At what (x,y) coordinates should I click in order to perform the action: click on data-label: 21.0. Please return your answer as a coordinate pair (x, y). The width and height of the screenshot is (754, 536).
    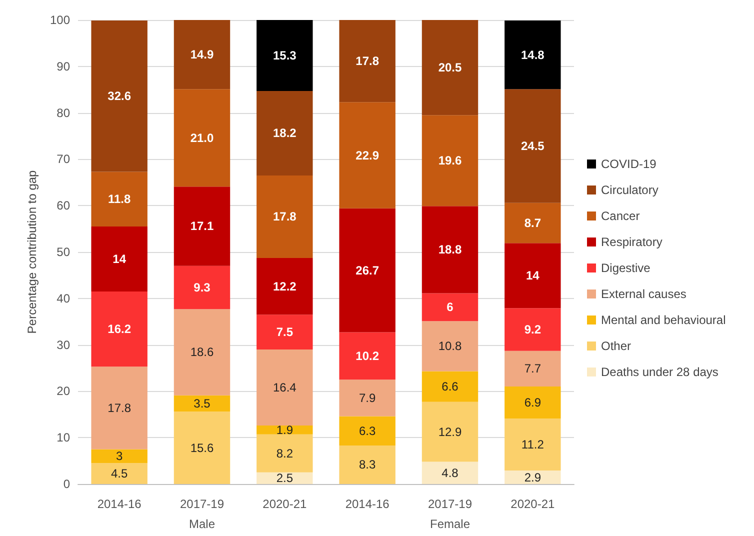
    Looking at the image, I should click on (202, 137).